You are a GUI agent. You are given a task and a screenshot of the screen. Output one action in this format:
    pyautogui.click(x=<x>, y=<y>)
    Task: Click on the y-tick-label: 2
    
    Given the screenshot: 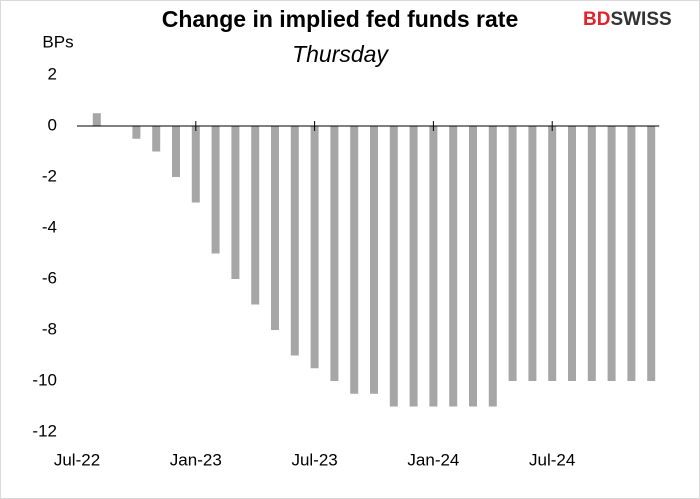 What is the action you would take?
    pyautogui.click(x=52, y=73)
    